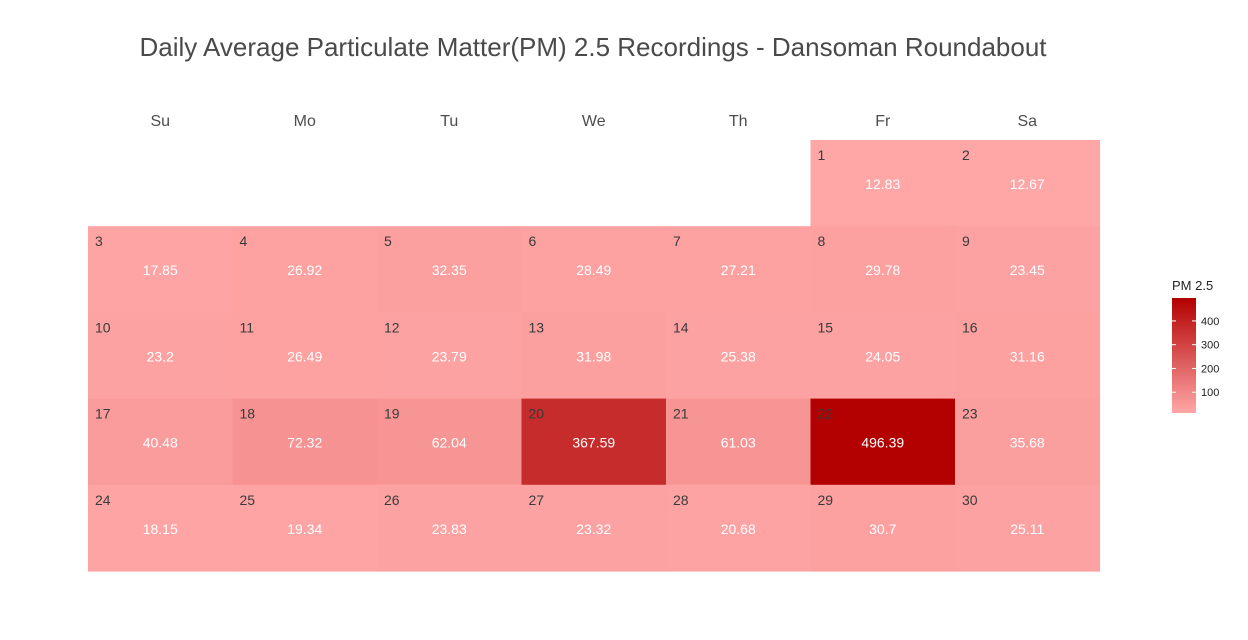  I want to click on day-number: 4, so click(244, 241).